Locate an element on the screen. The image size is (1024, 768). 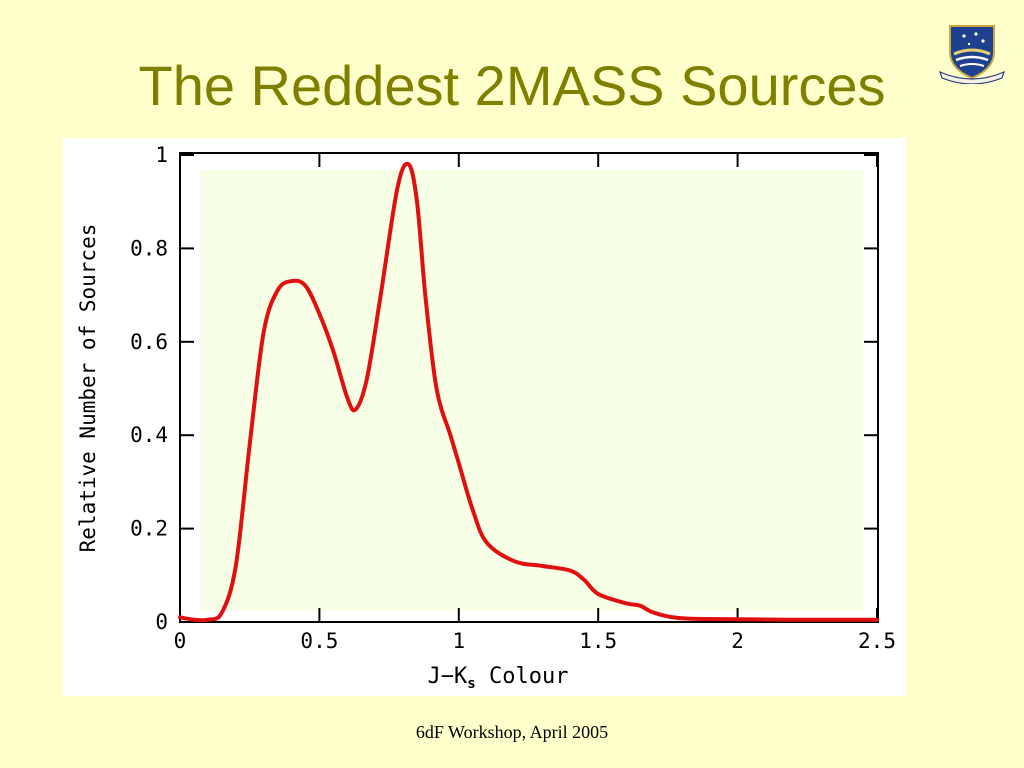
x-tick-label: 2 is located at coordinates (737, 641).